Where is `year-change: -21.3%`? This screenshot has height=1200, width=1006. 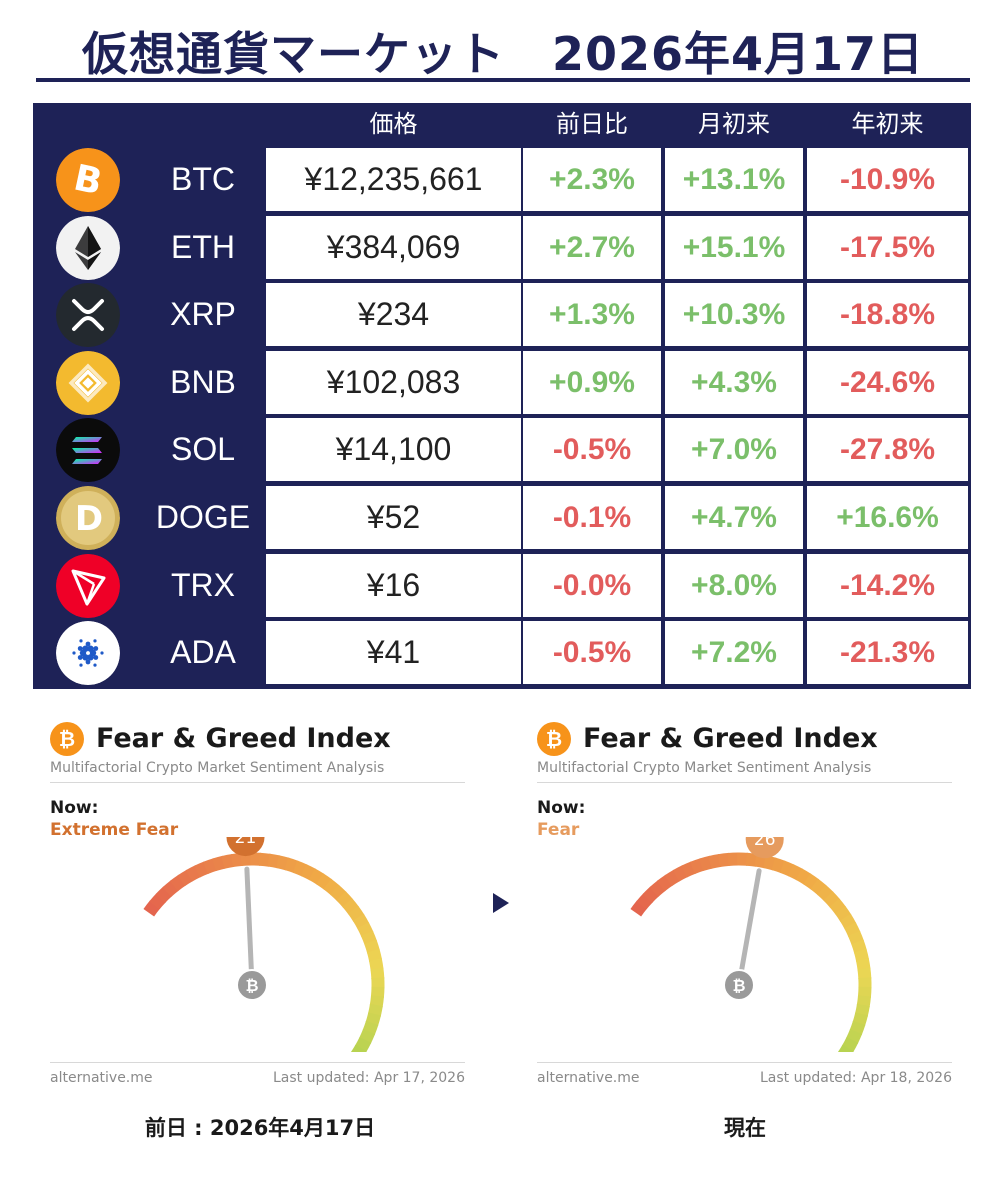
year-change: -21.3% is located at coordinates (887, 653).